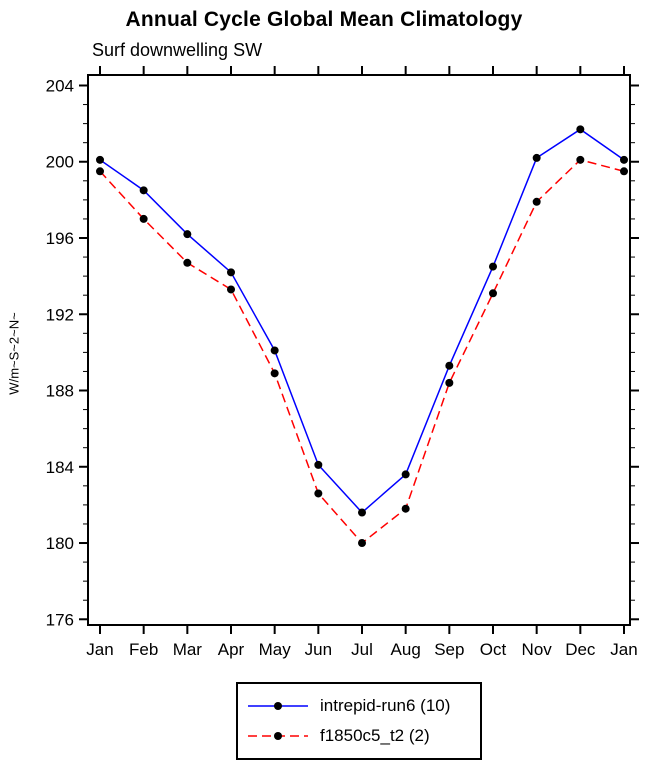  What do you see at coordinates (318, 649) in the screenshot?
I see `x-tick-label: Jun` at bounding box center [318, 649].